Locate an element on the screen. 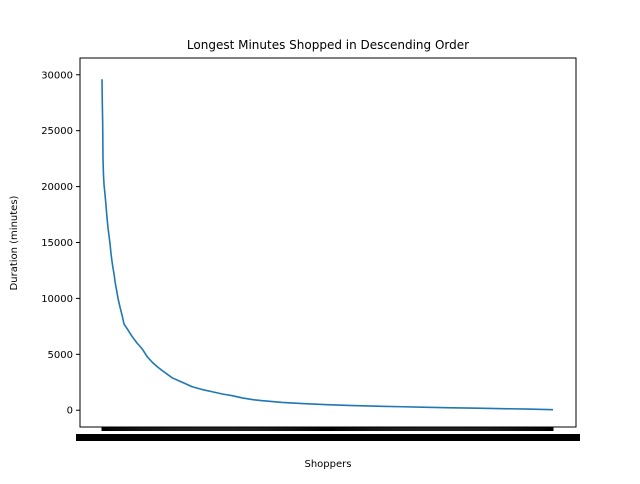  y-tick-label: 20000 is located at coordinates (57, 187).